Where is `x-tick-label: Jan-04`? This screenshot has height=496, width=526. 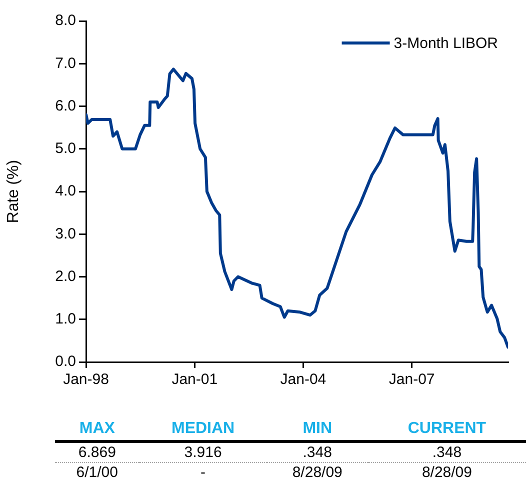
x-tick-label: Jan-04 is located at coordinates (303, 379).